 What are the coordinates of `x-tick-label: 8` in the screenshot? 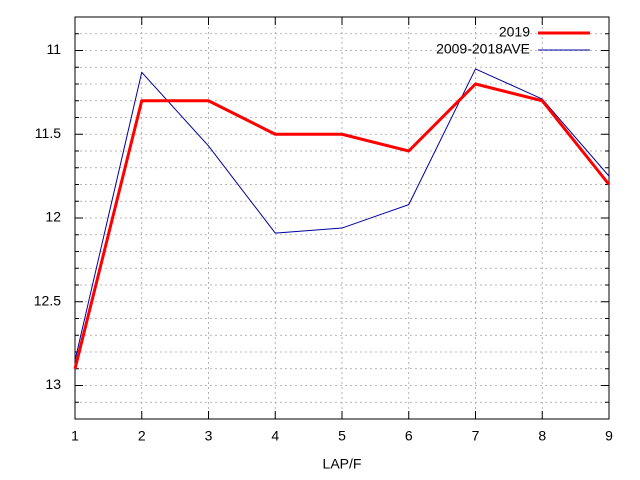 It's located at (542, 436).